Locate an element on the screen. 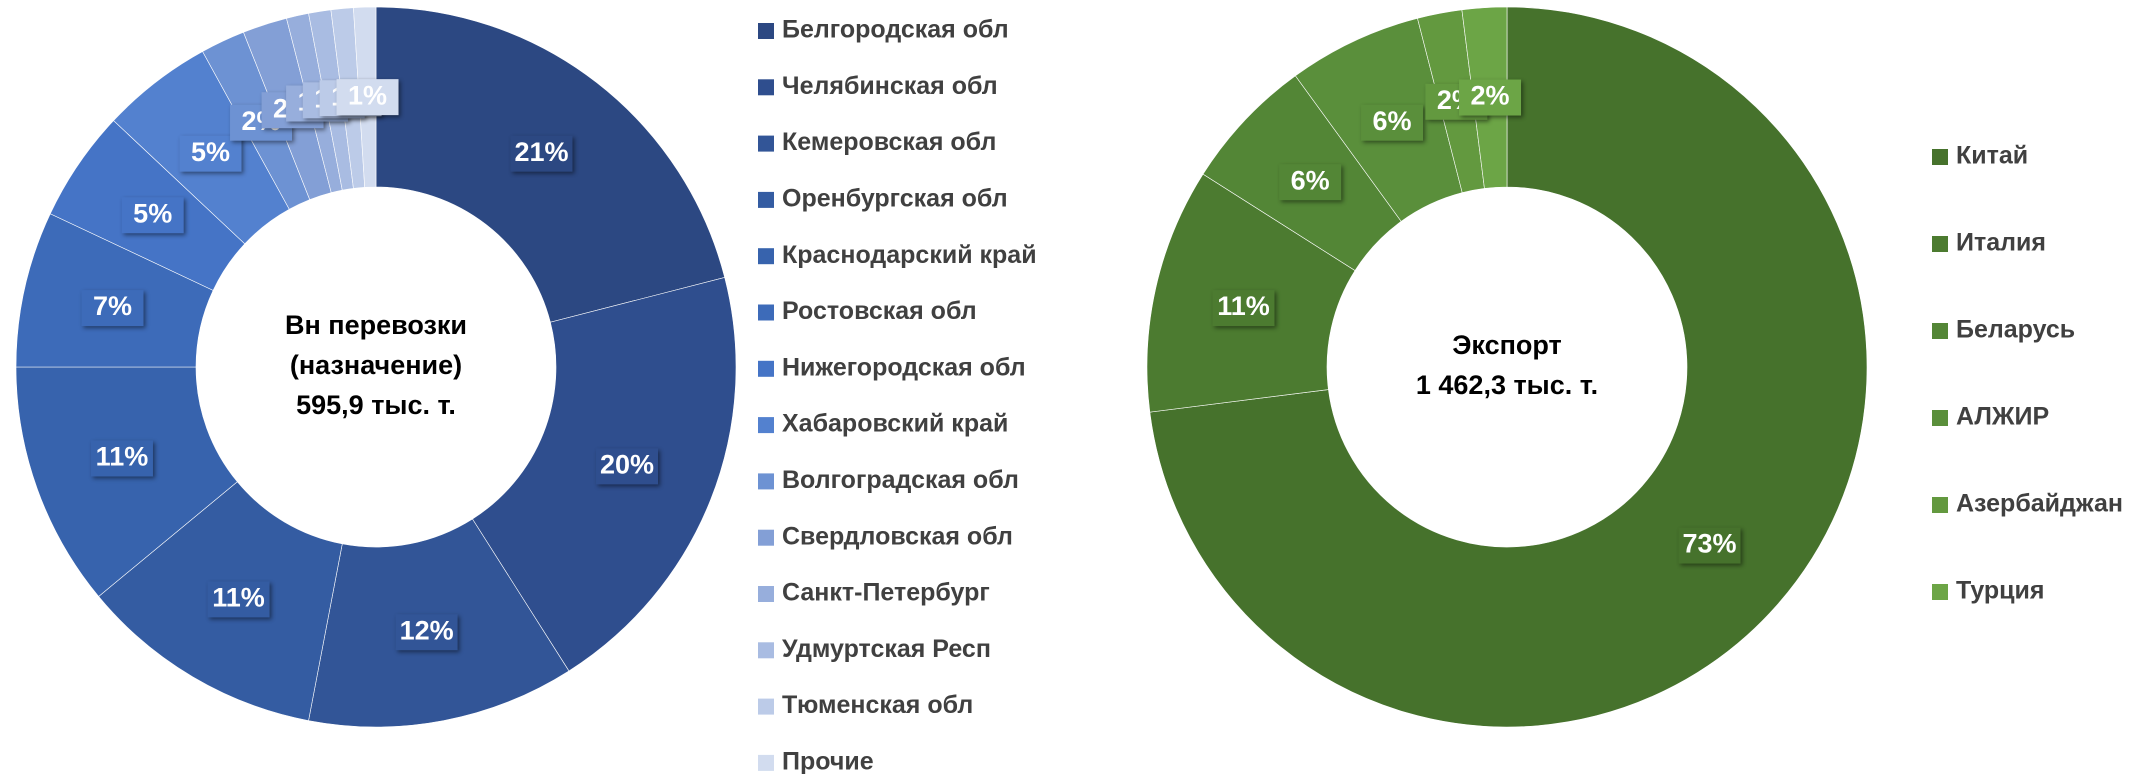 Image resolution: width=2129 pixels, height=779 pixels. legend-label: Беларусь is located at coordinates (2015, 330).